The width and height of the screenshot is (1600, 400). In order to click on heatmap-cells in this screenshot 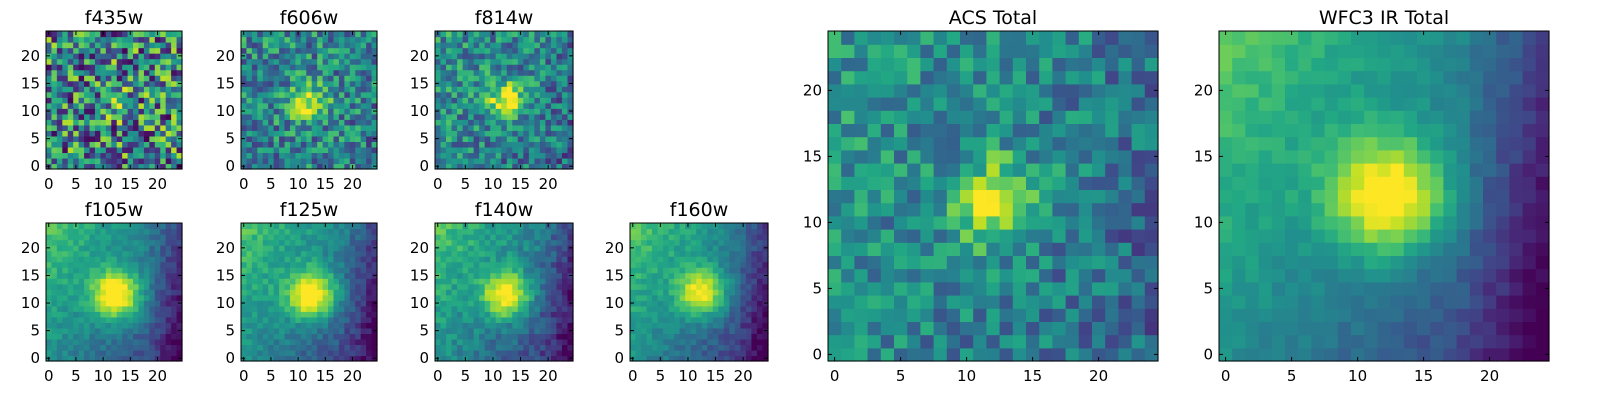, I will do `click(114, 292)`.